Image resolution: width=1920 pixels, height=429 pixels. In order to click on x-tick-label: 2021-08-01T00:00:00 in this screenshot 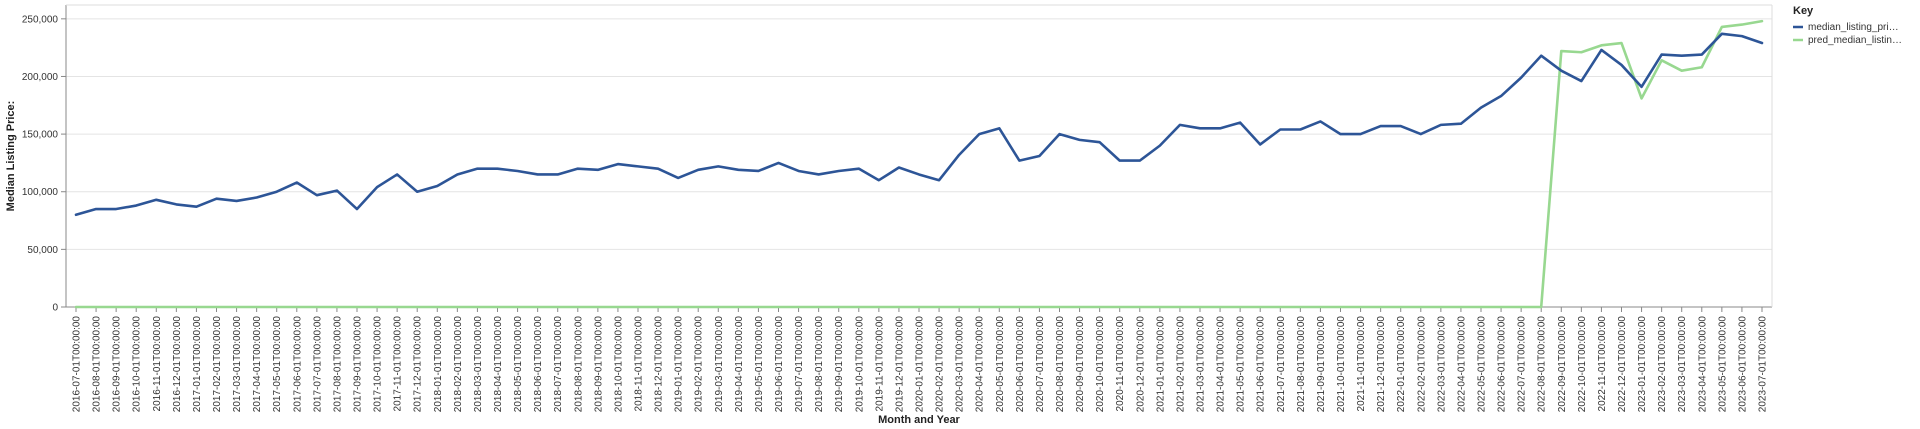, I will do `click(1301, 364)`.